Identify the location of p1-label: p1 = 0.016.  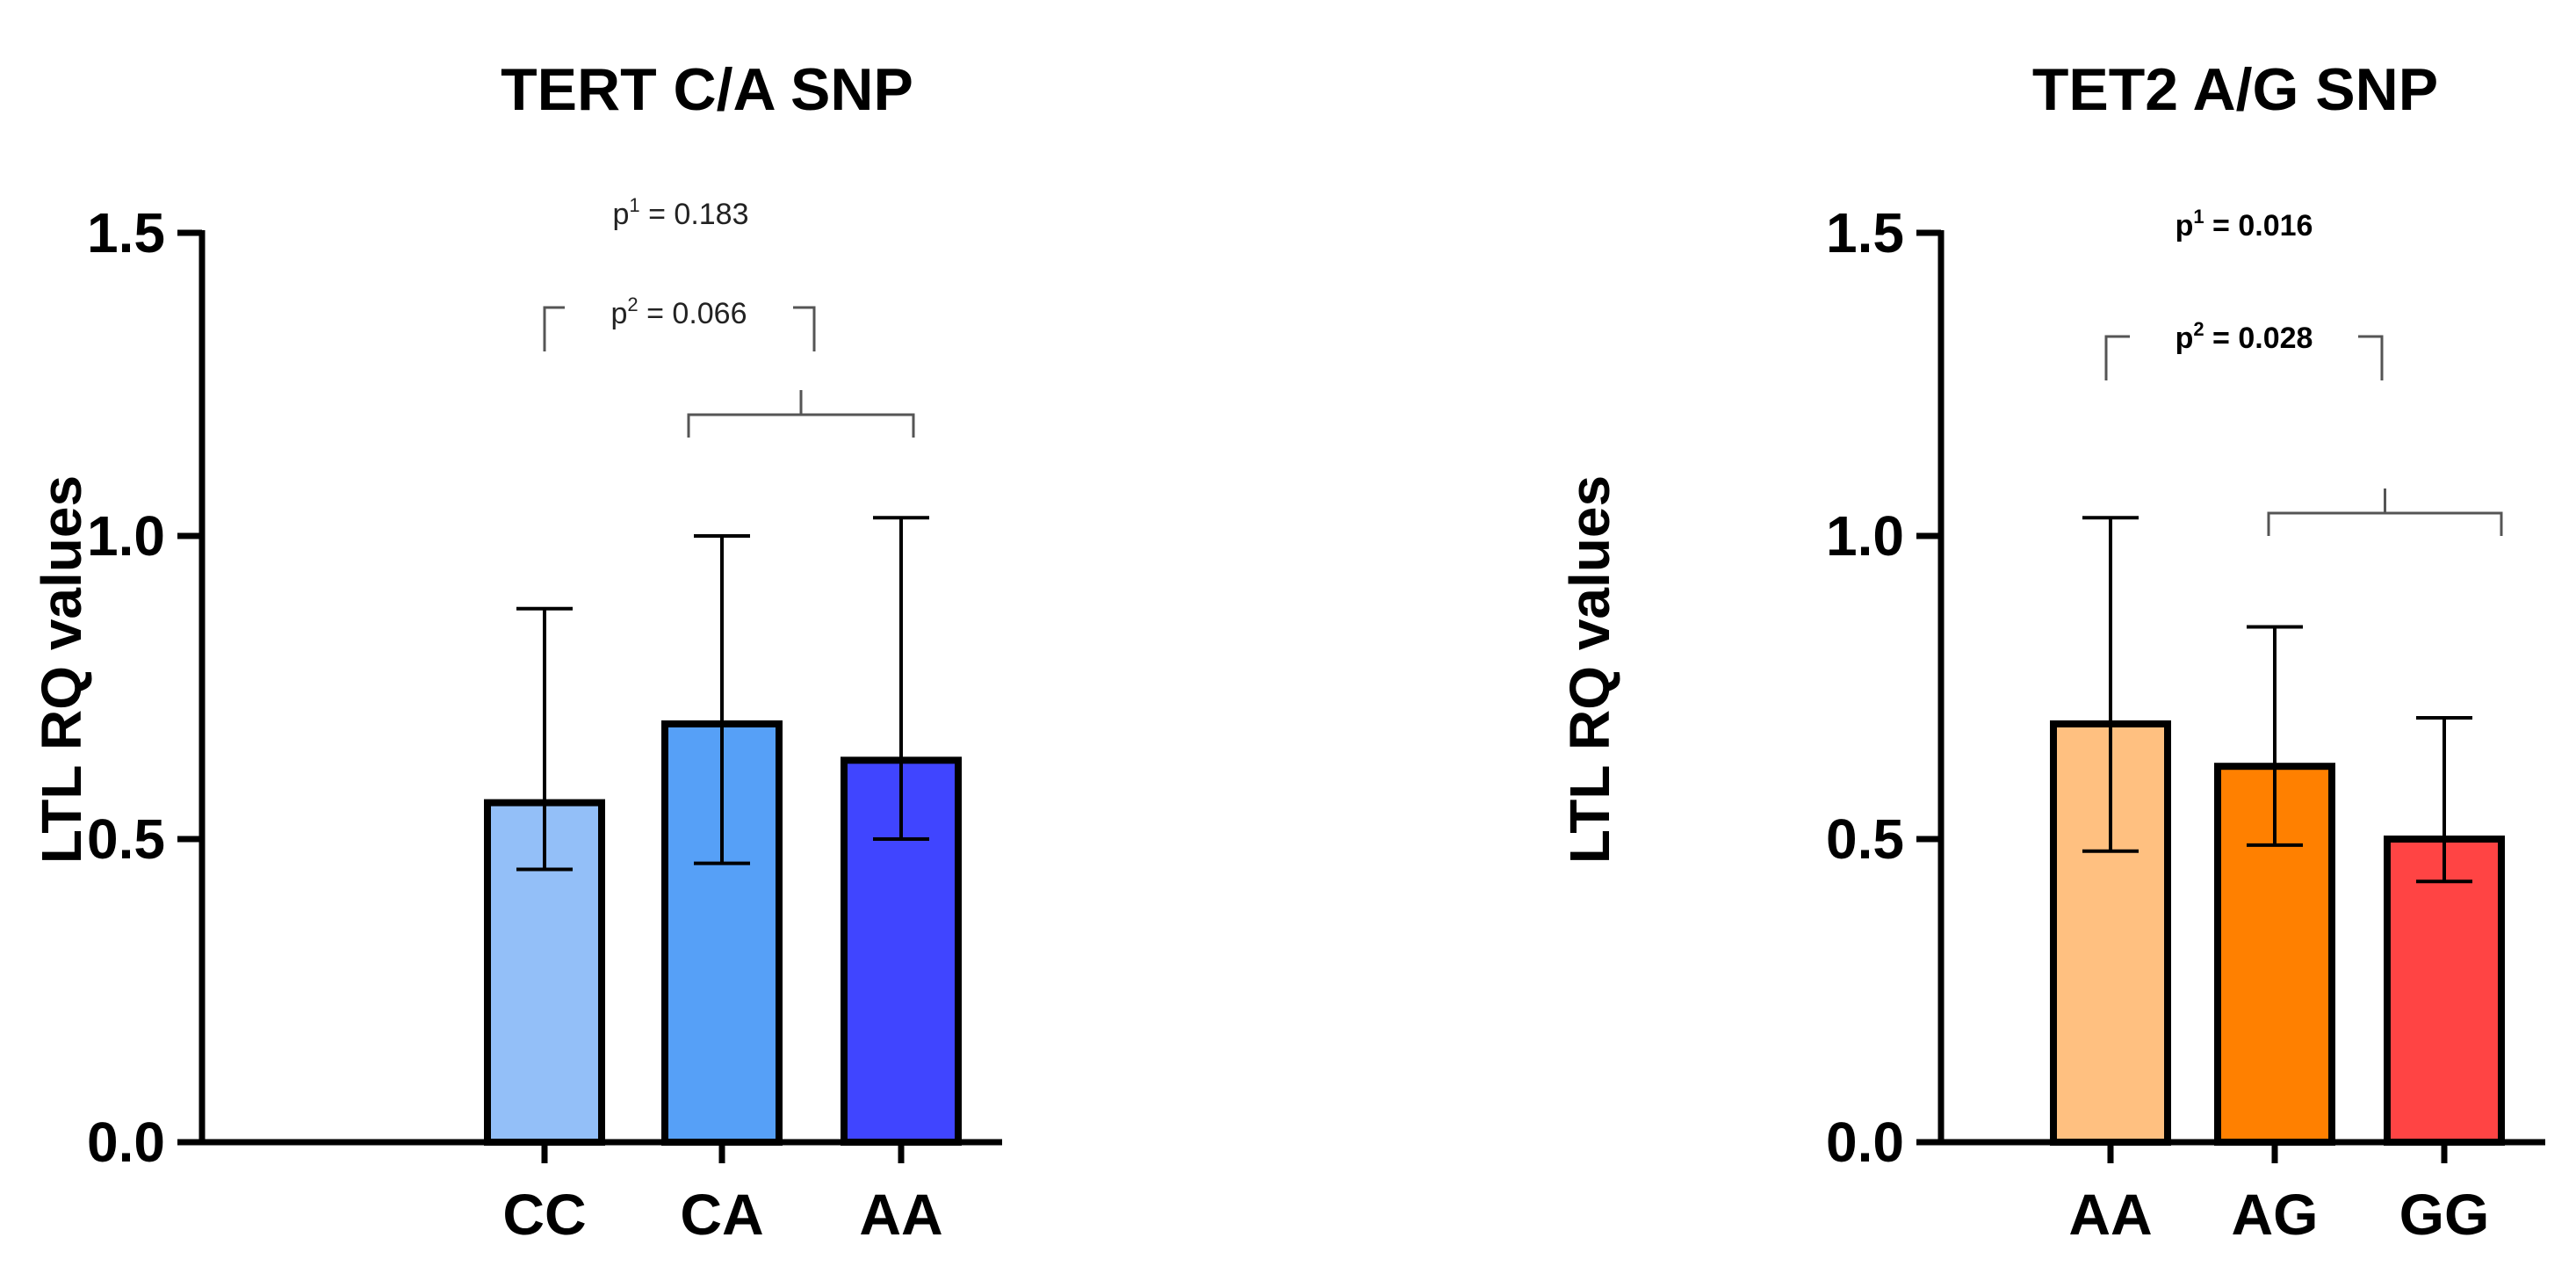
(2244, 224).